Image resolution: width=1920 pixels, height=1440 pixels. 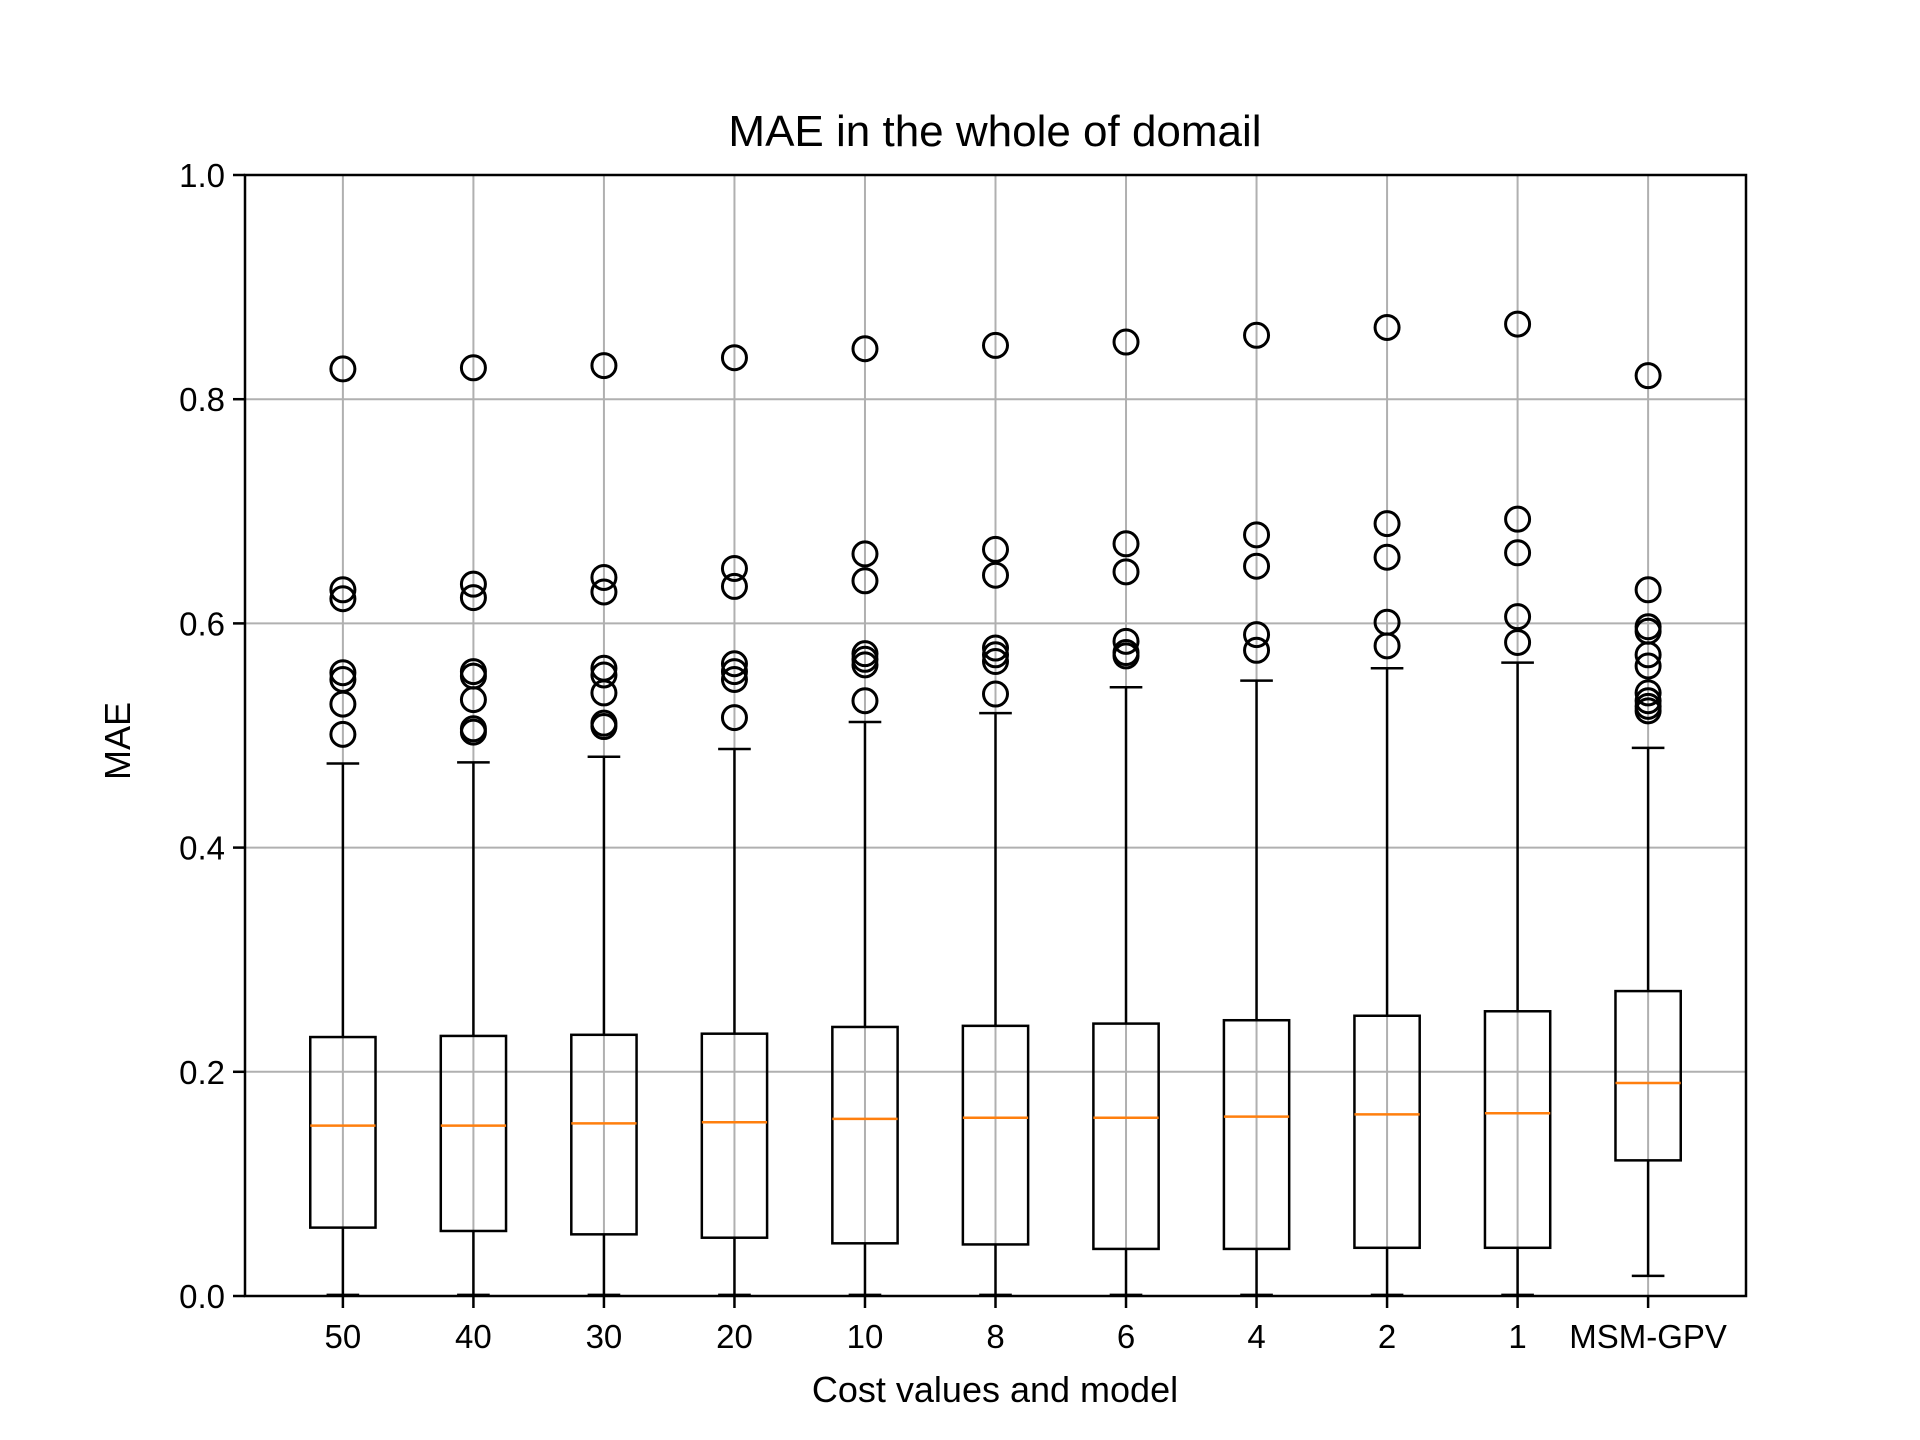 What do you see at coordinates (1256, 1336) in the screenshot?
I see `x-tick-label: 4` at bounding box center [1256, 1336].